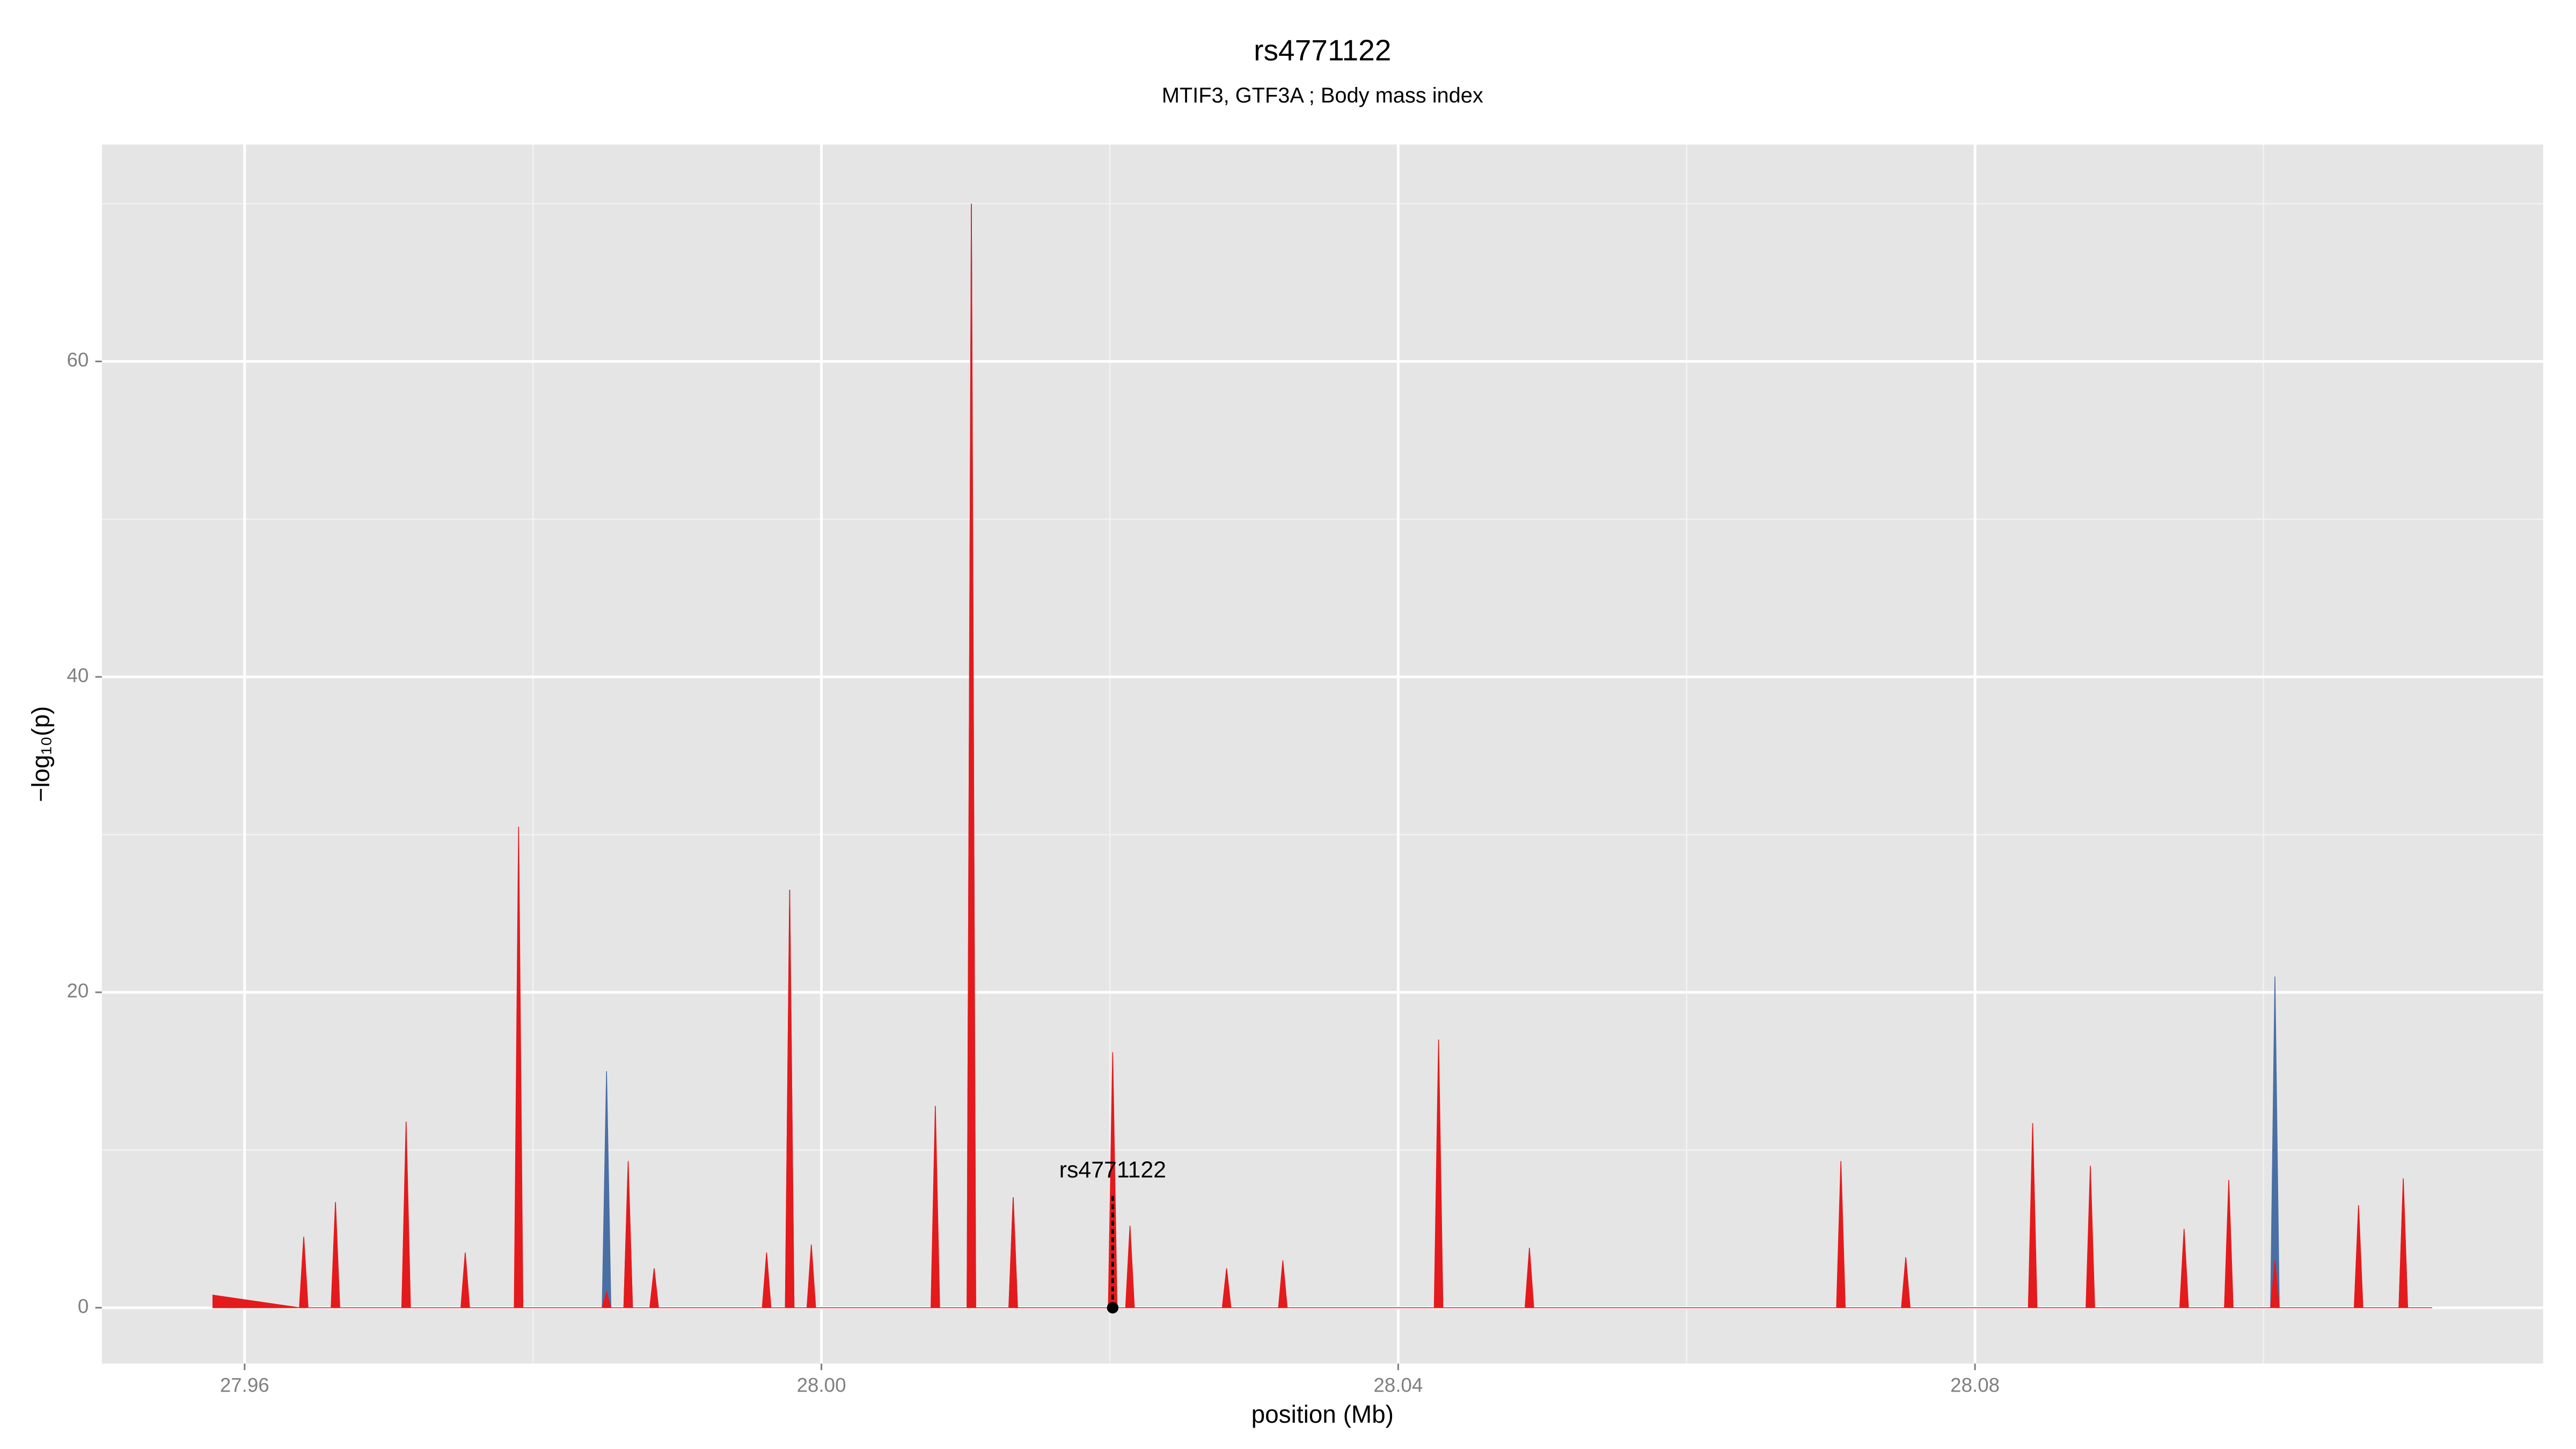  I want to click on x-tick-label: 28.00, so click(821, 1385).